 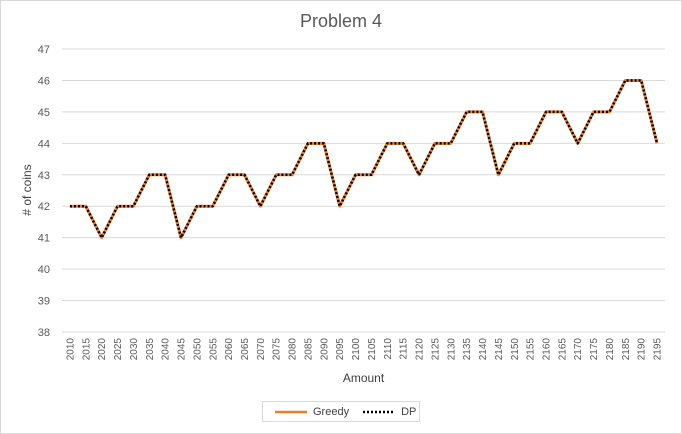 I want to click on x-tick-label: 2135, so click(x=467, y=349).